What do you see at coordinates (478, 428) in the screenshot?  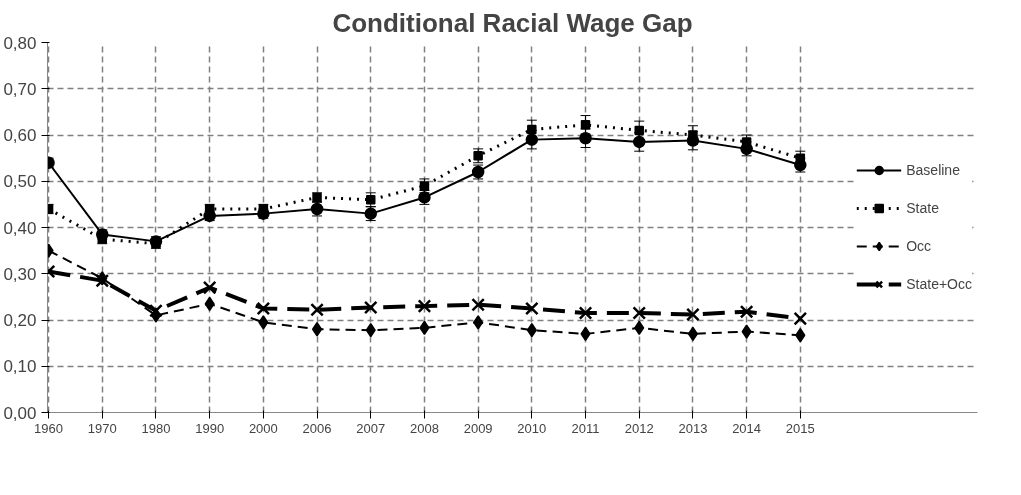 I see `x-tick-label: 2009` at bounding box center [478, 428].